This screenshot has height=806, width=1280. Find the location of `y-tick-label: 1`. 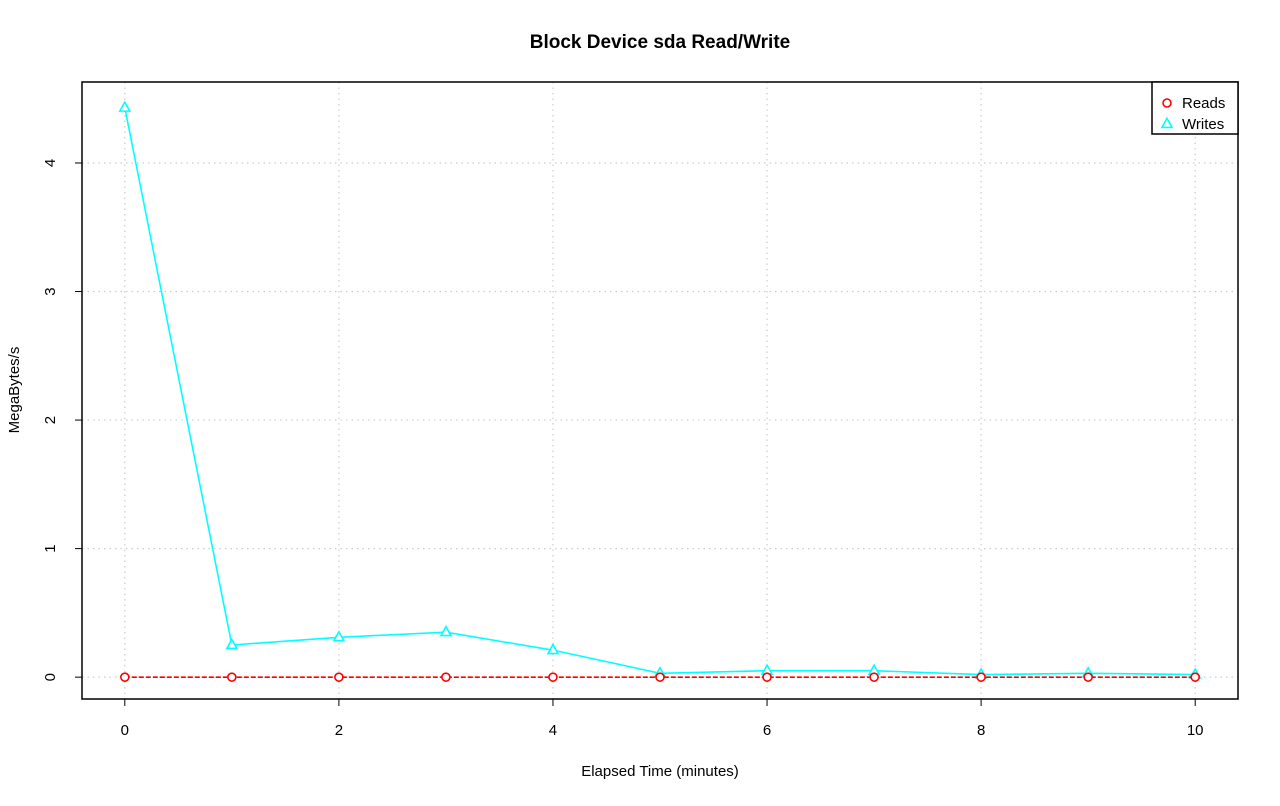

y-tick-label: 1 is located at coordinates (50, 548).